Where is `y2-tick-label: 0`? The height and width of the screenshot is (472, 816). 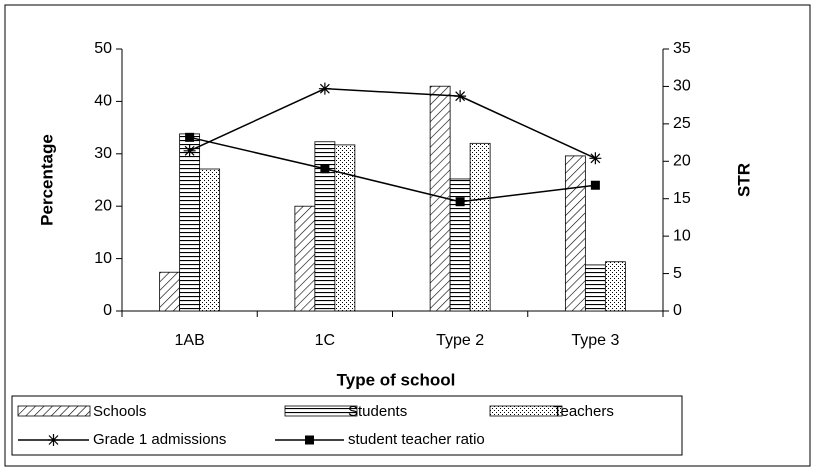 y2-tick-label: 0 is located at coordinates (677, 310).